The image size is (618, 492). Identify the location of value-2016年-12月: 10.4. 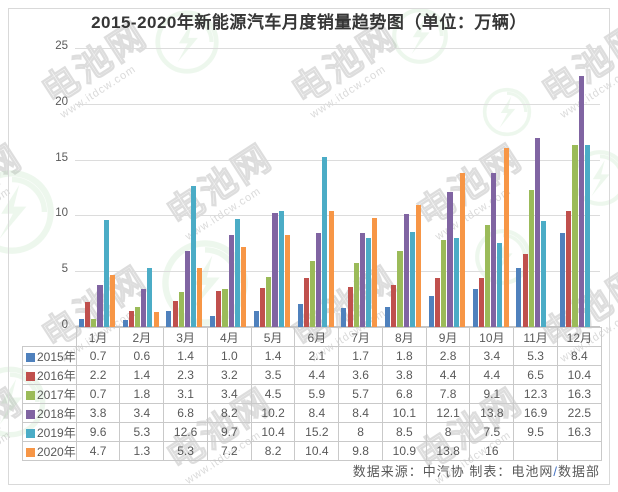
(579, 375).